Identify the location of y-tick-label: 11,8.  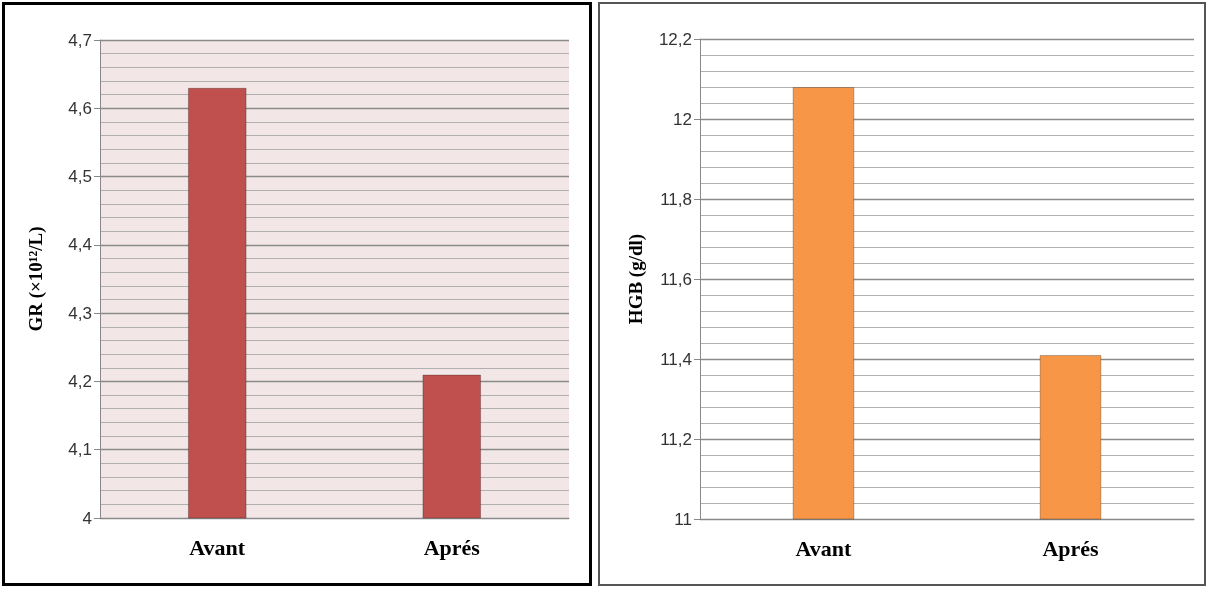
(676, 199).